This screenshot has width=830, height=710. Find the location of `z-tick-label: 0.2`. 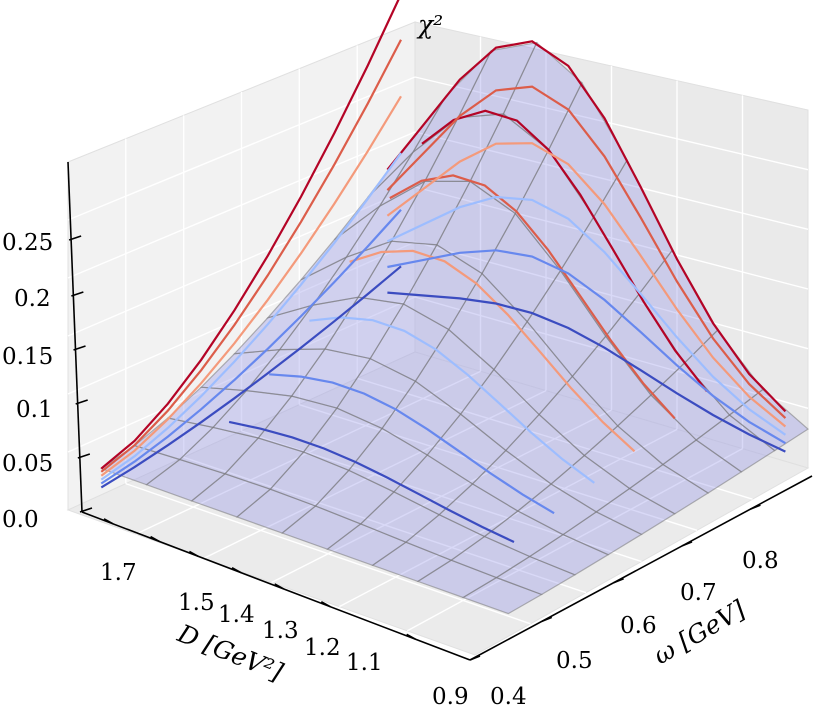

z-tick-label: 0.2 is located at coordinates (32, 299).